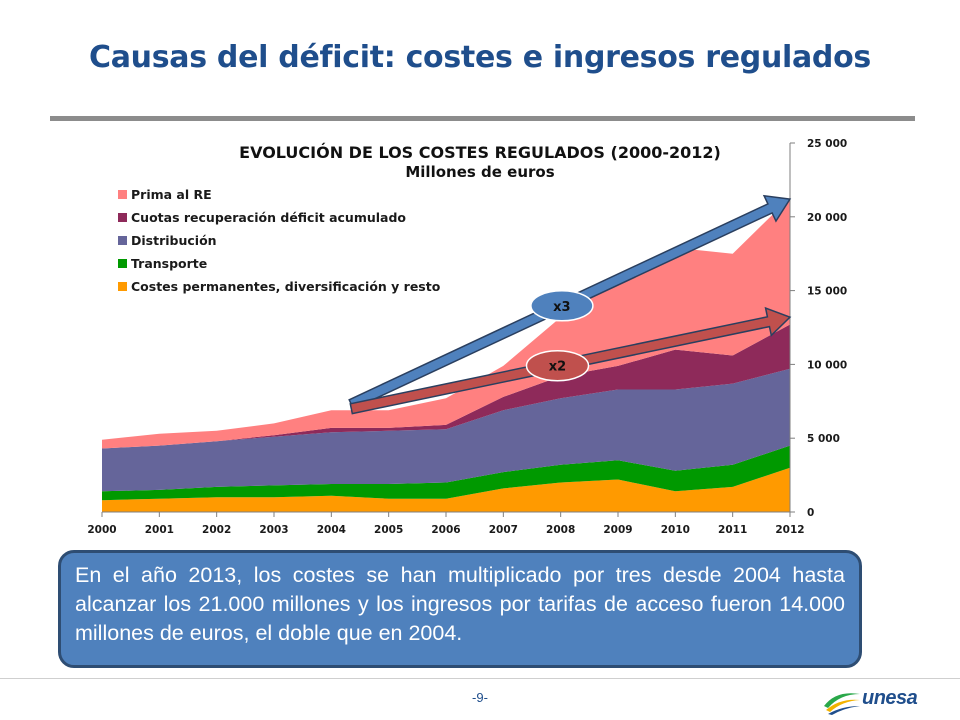 The image size is (960, 720). Describe the element at coordinates (479, 172) in the screenshot. I see `chart-subtitle: Millones de euros` at that location.